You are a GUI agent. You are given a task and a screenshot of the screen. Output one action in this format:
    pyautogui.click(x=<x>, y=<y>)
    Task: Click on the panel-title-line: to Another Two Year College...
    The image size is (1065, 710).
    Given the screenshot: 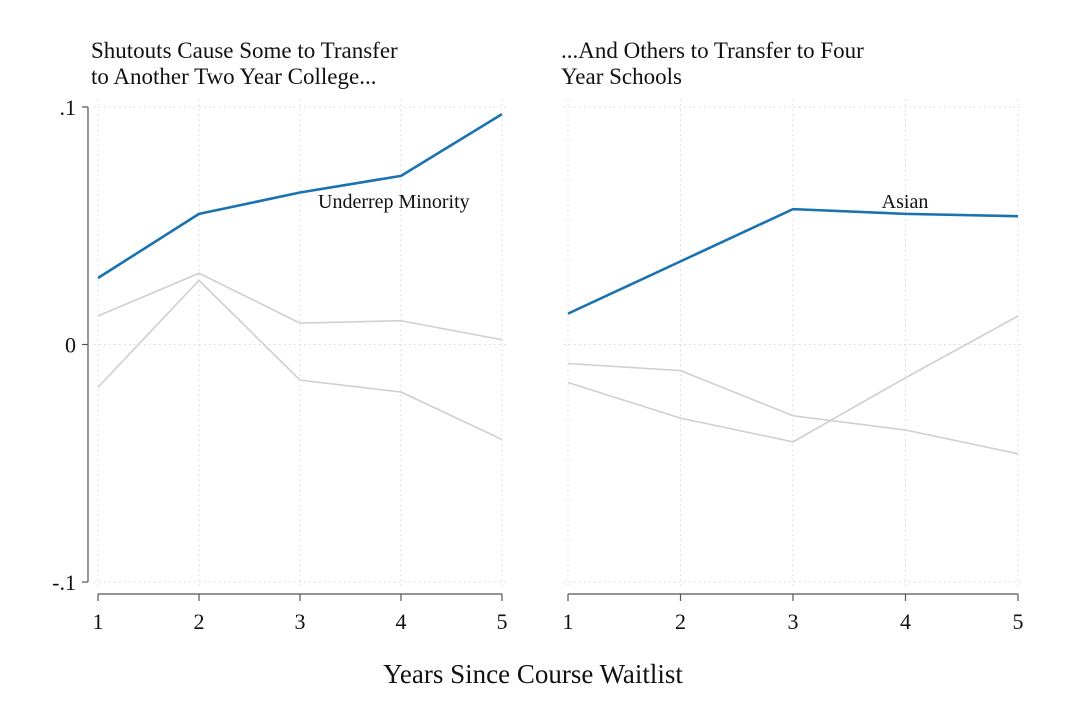 What is the action you would take?
    pyautogui.click(x=233, y=76)
    